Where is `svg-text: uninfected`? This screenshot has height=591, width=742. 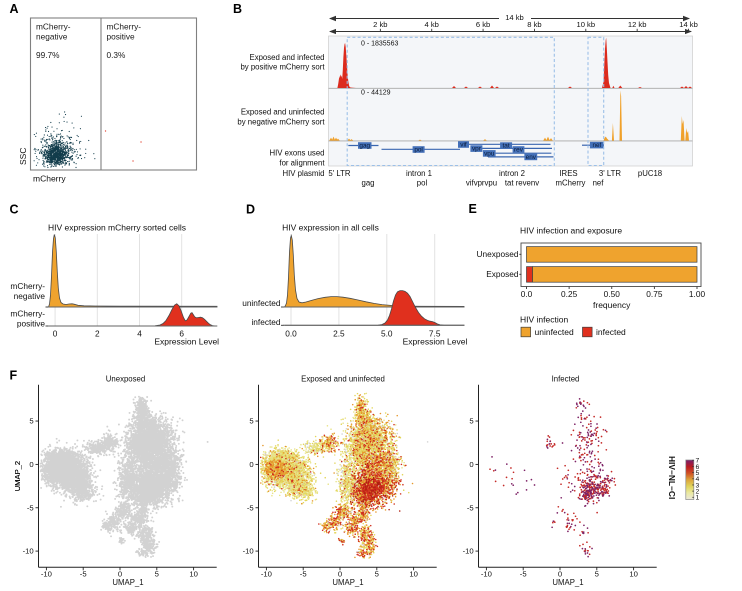 svg-text: uninfected is located at coordinates (554, 332).